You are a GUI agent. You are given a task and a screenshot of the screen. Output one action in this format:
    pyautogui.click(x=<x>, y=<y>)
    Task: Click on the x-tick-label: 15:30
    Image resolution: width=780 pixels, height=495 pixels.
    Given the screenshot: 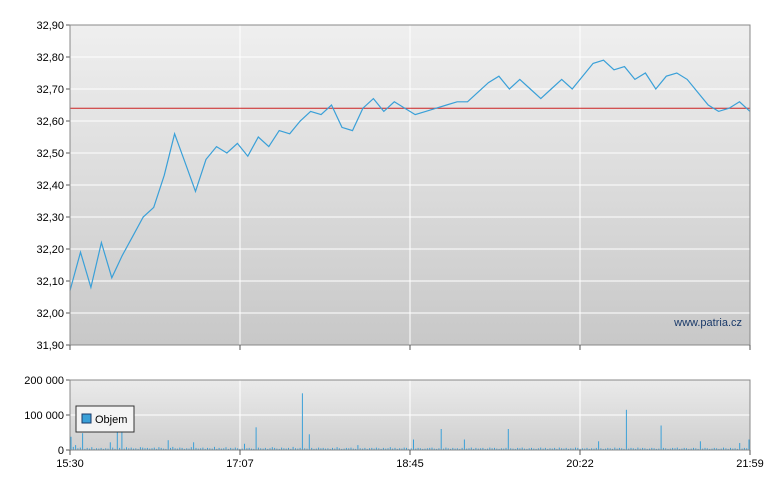 What is the action you would take?
    pyautogui.click(x=70, y=464)
    